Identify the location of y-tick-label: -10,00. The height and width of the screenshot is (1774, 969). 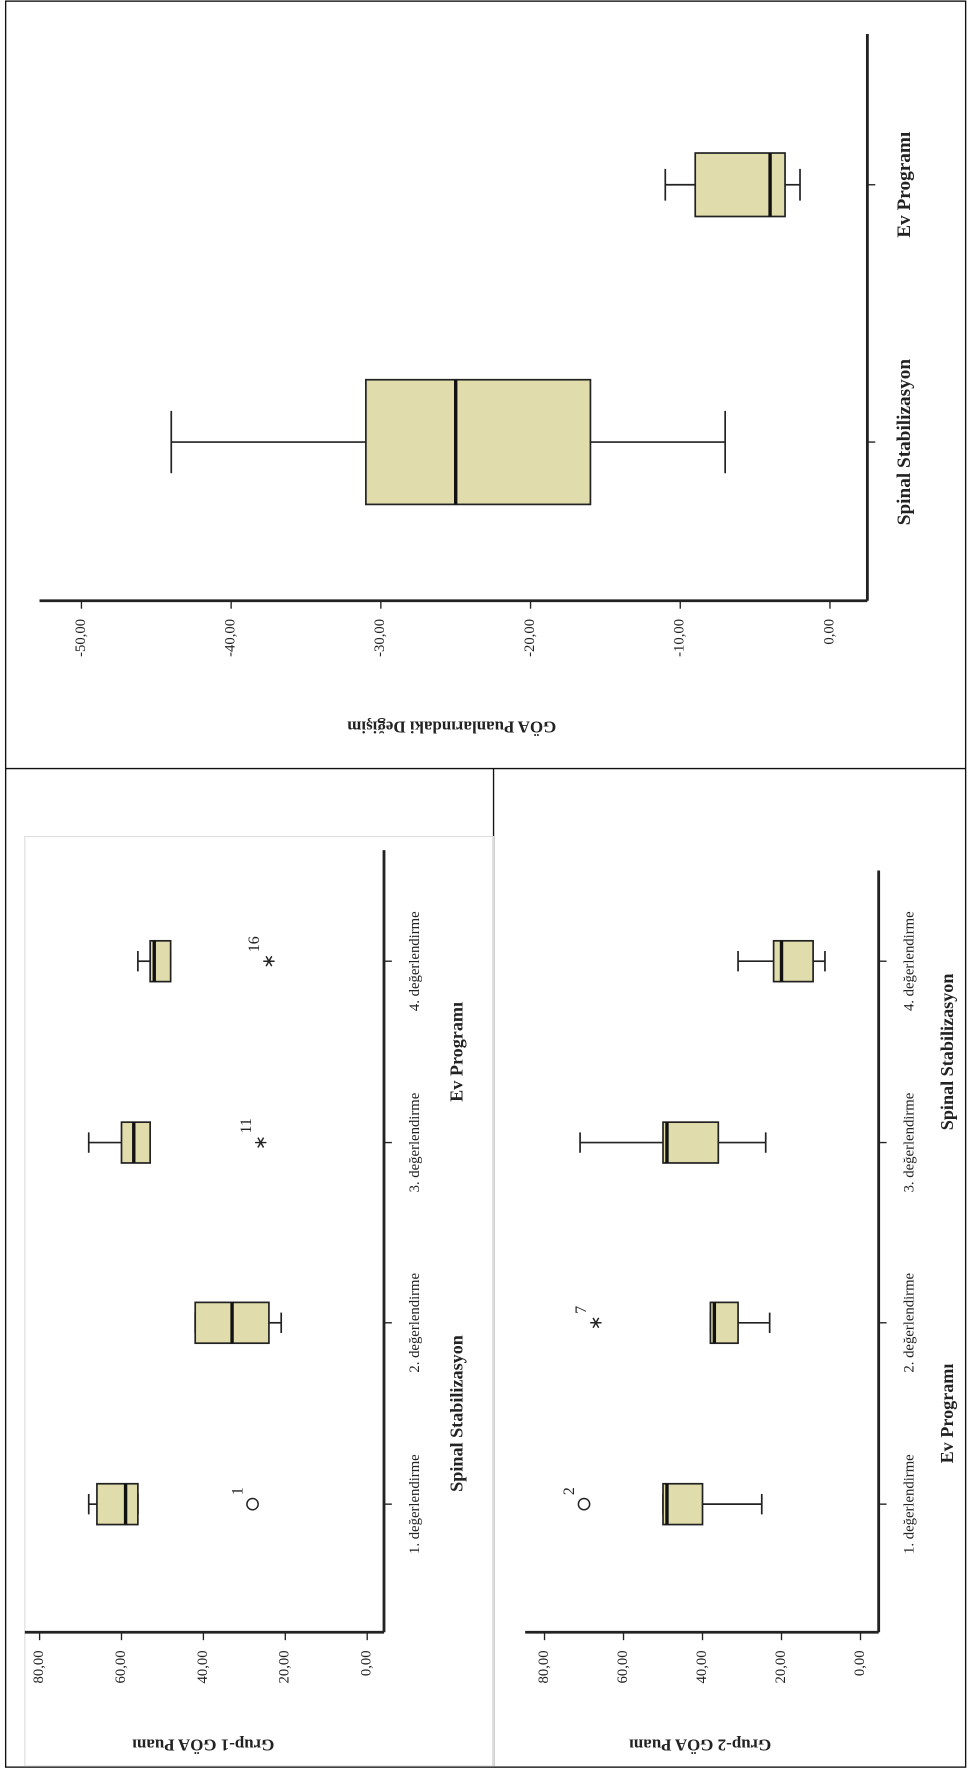
(680, 638).